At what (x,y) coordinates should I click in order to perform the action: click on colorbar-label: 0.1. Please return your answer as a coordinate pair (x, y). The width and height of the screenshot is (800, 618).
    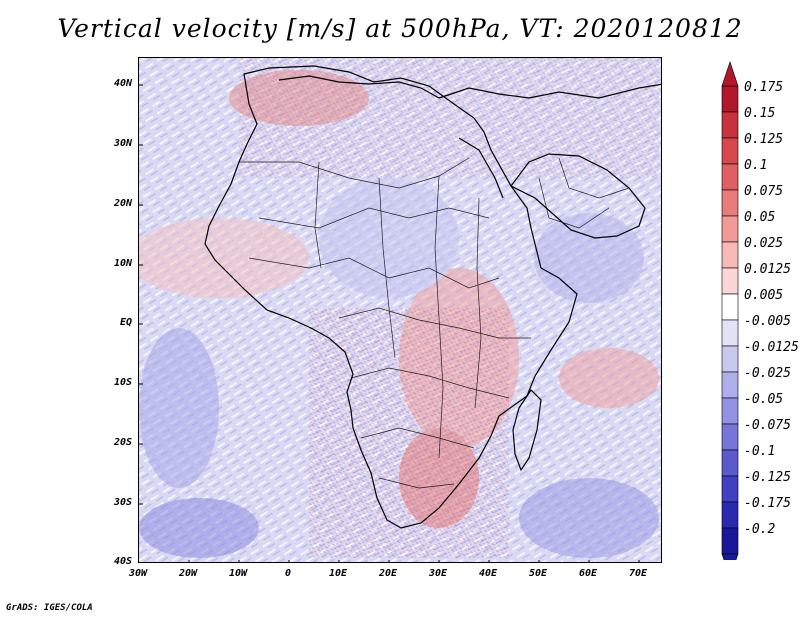
    Looking at the image, I should click on (756, 165).